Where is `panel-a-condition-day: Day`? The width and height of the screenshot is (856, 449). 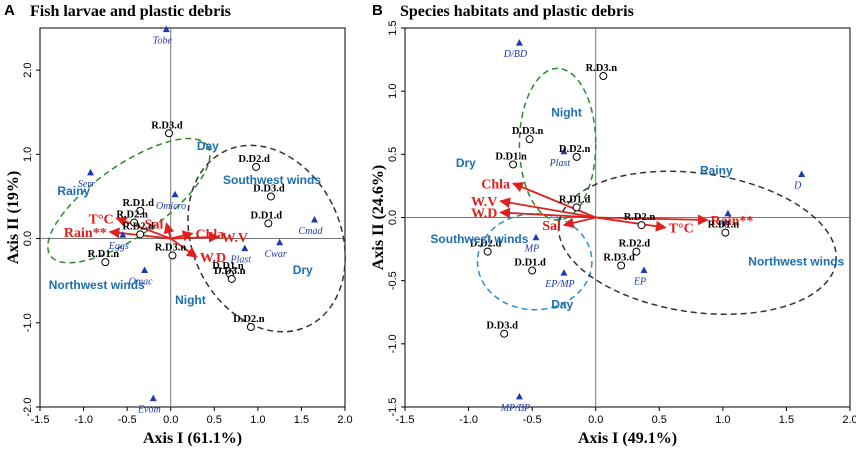
panel-a-condition-day: Day is located at coordinates (208, 146).